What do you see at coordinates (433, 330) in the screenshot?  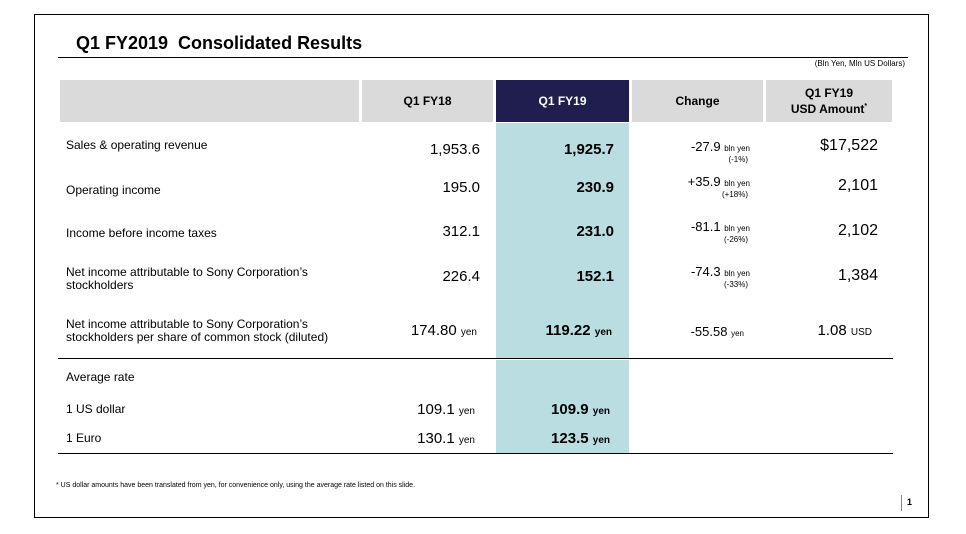 I see `fy18-eps: 174.80` at bounding box center [433, 330].